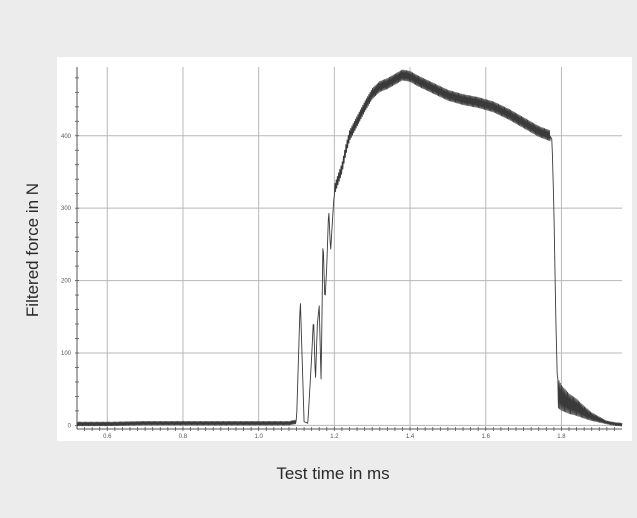  What do you see at coordinates (561, 437) in the screenshot?
I see `x-tick-label: 1.8` at bounding box center [561, 437].